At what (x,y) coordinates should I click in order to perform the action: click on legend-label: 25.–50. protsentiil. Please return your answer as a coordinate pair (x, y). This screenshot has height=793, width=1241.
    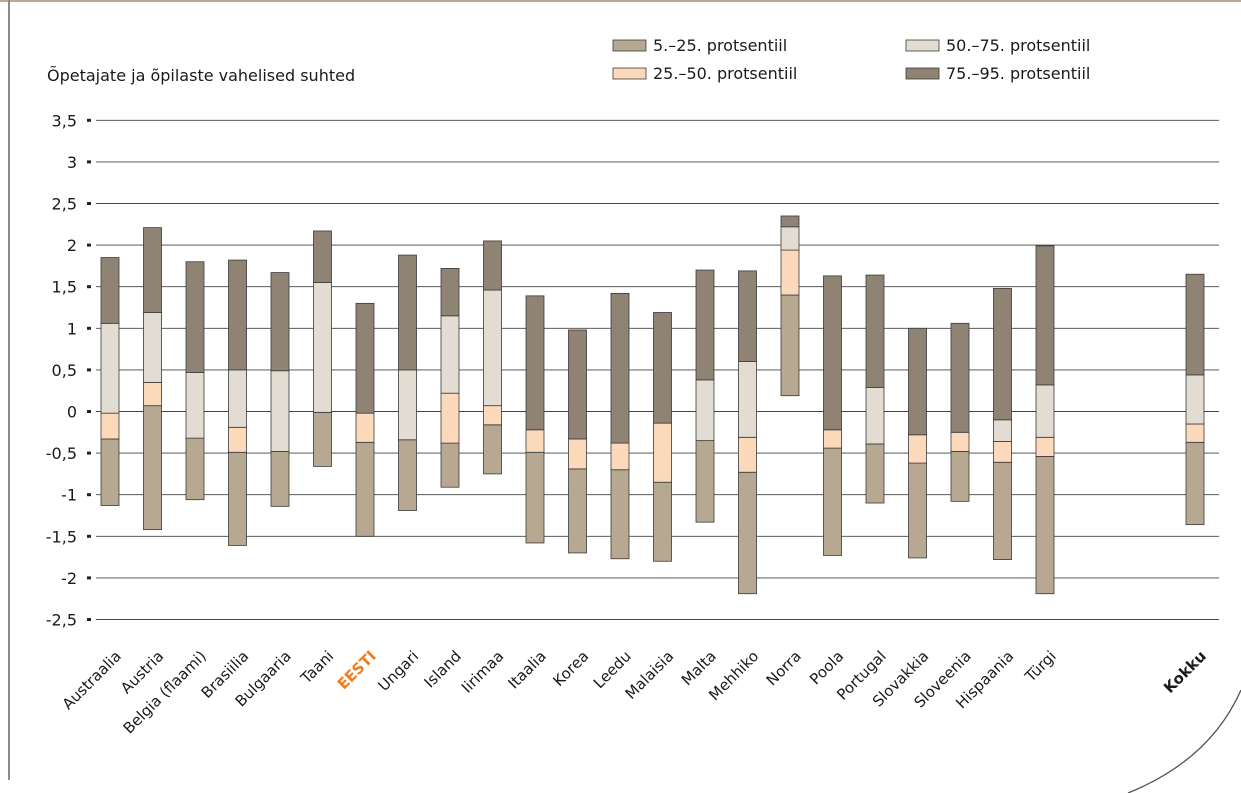
    Looking at the image, I should click on (725, 73).